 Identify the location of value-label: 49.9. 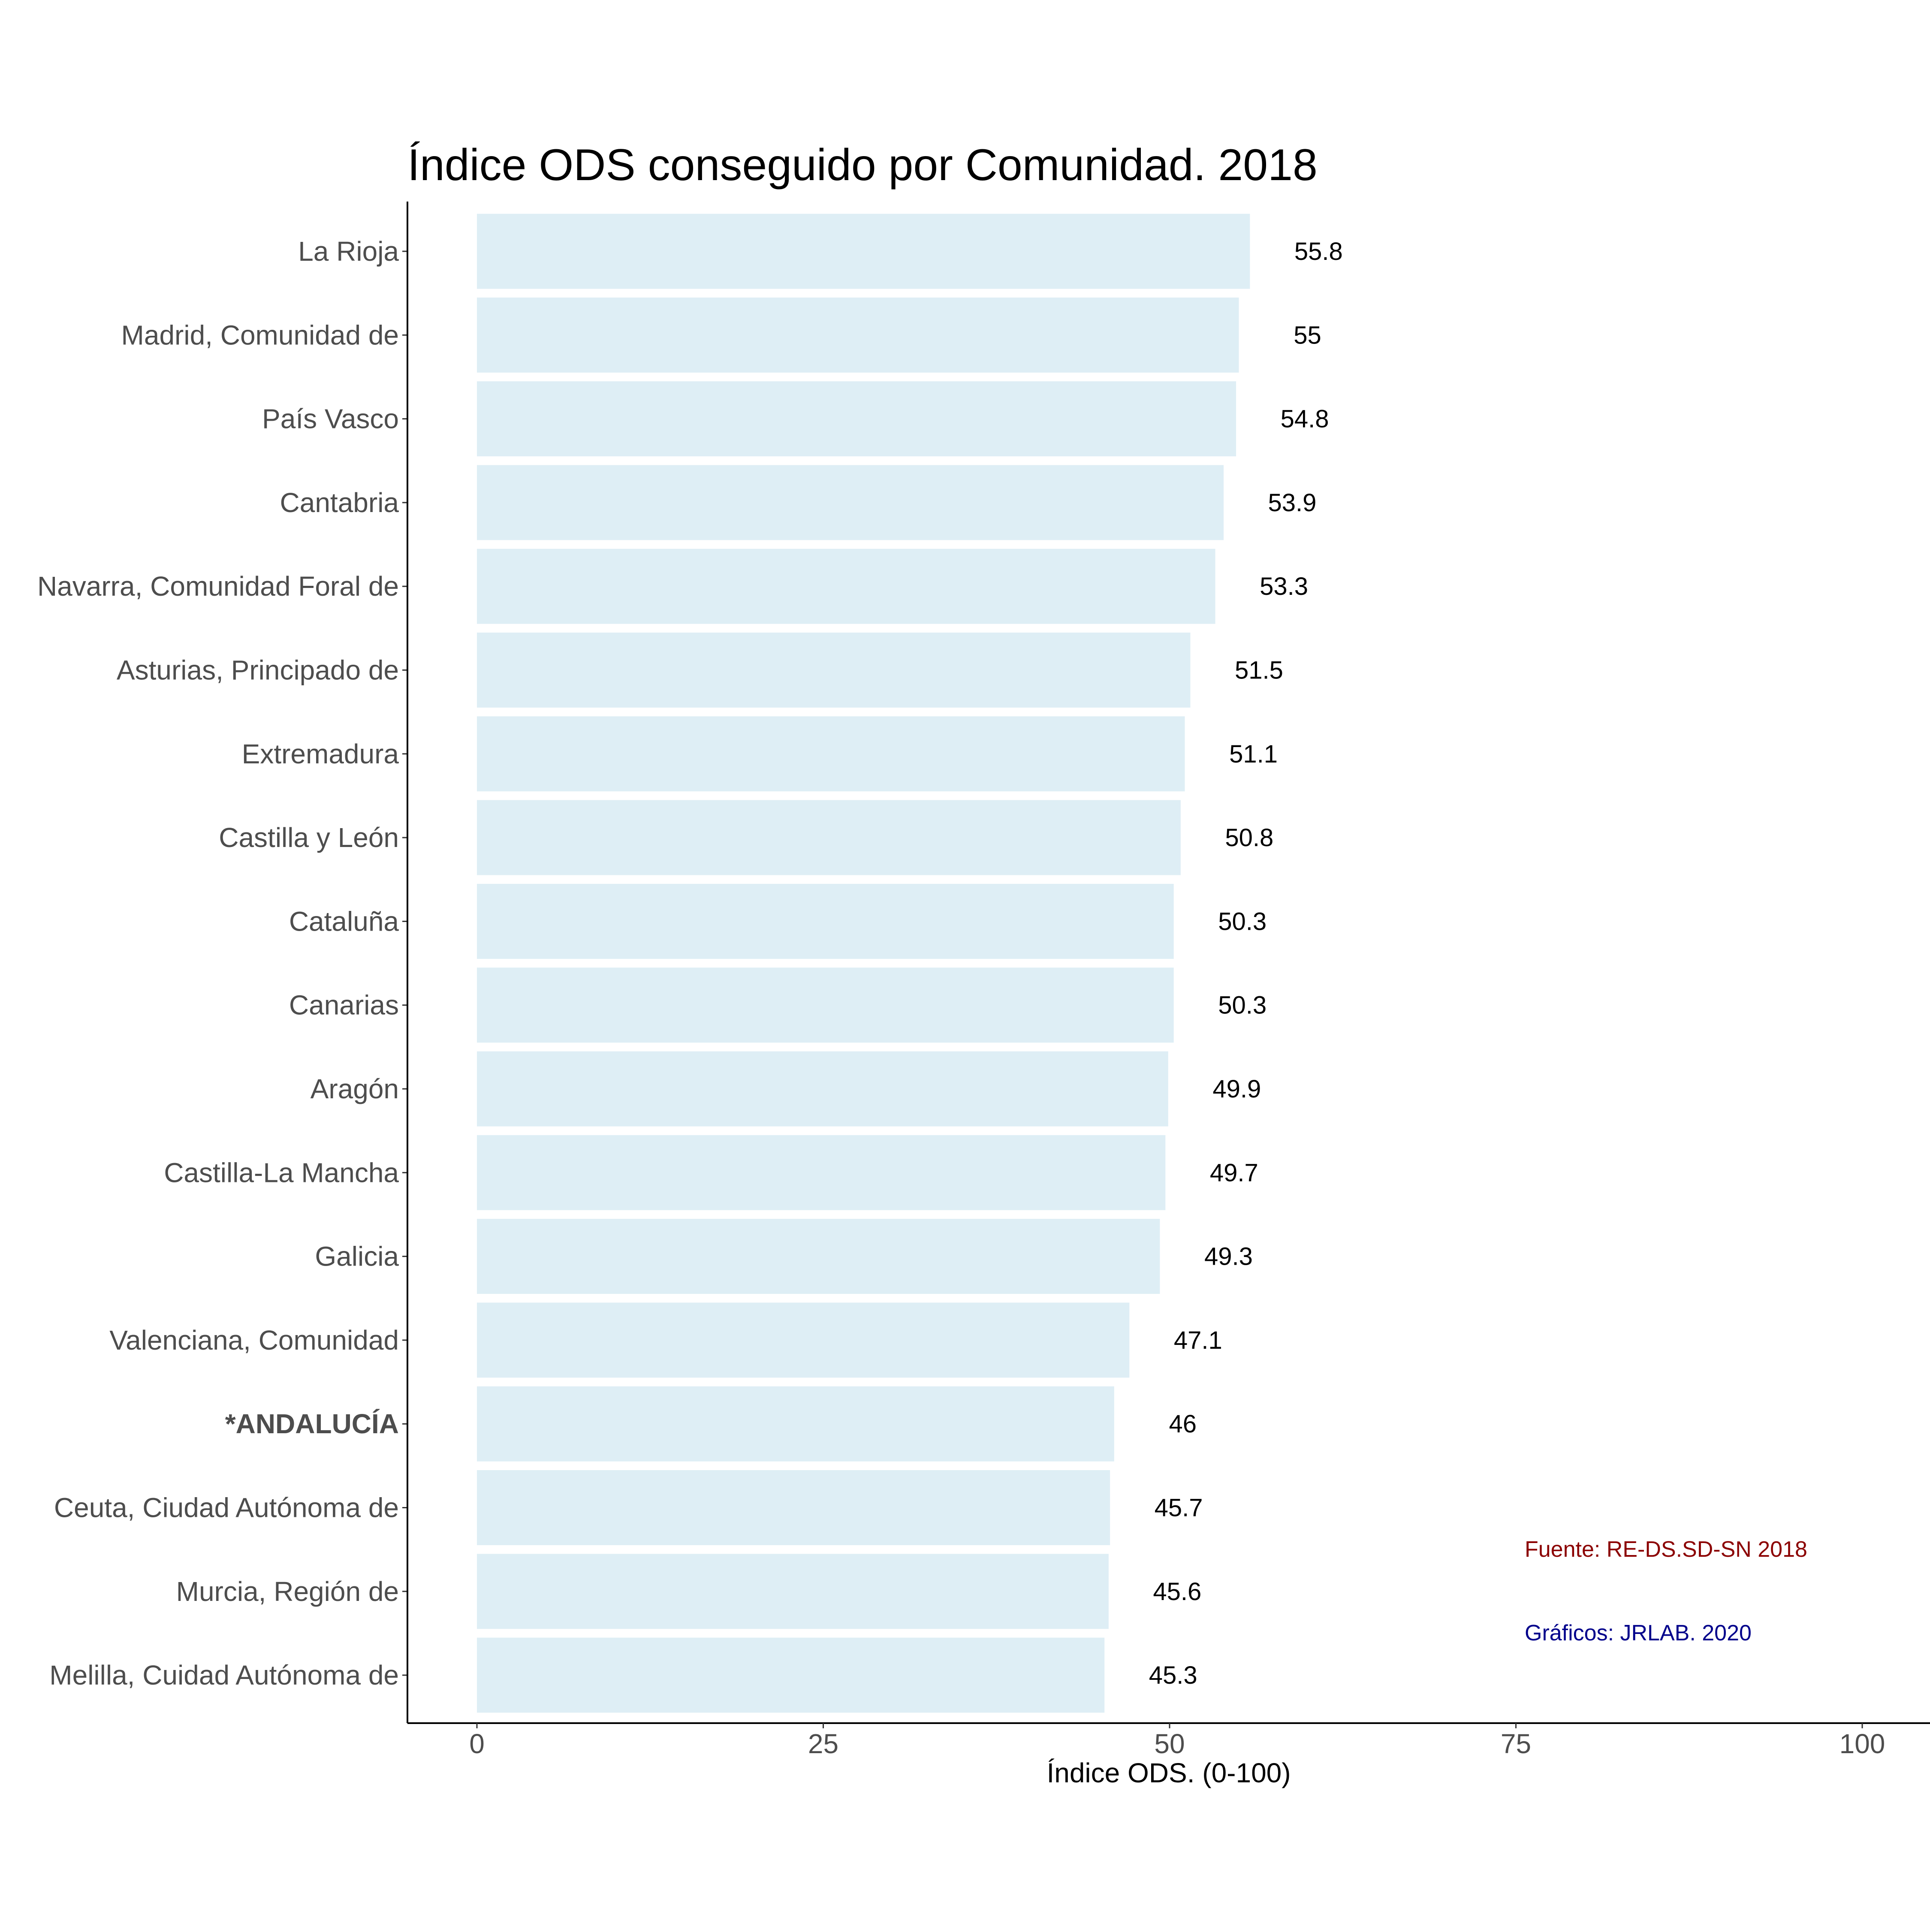
(1236, 1089).